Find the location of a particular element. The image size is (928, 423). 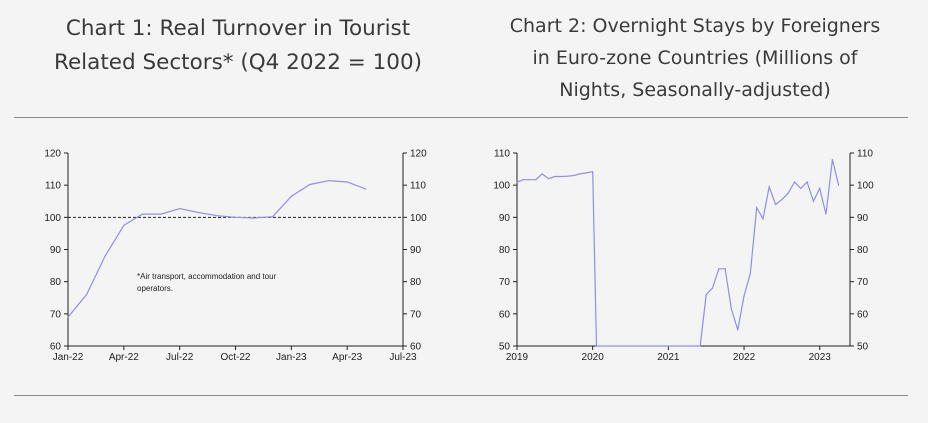

chart1-title-line1: Chart 1: Real Turnover in Tourist is located at coordinates (238, 28).